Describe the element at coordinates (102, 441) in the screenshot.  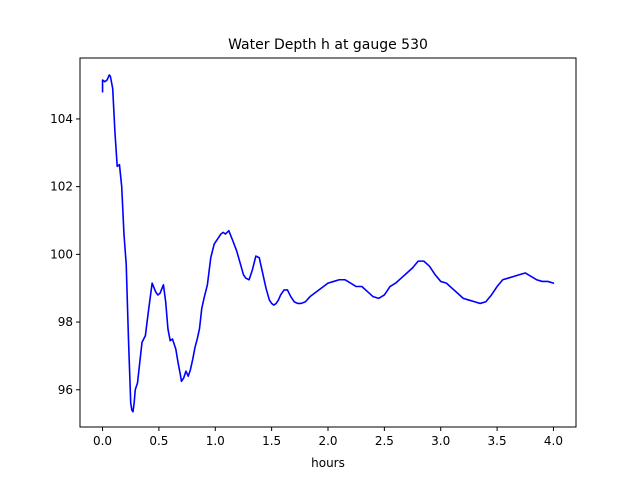
I see `x-tick-label: 0.0` at that location.